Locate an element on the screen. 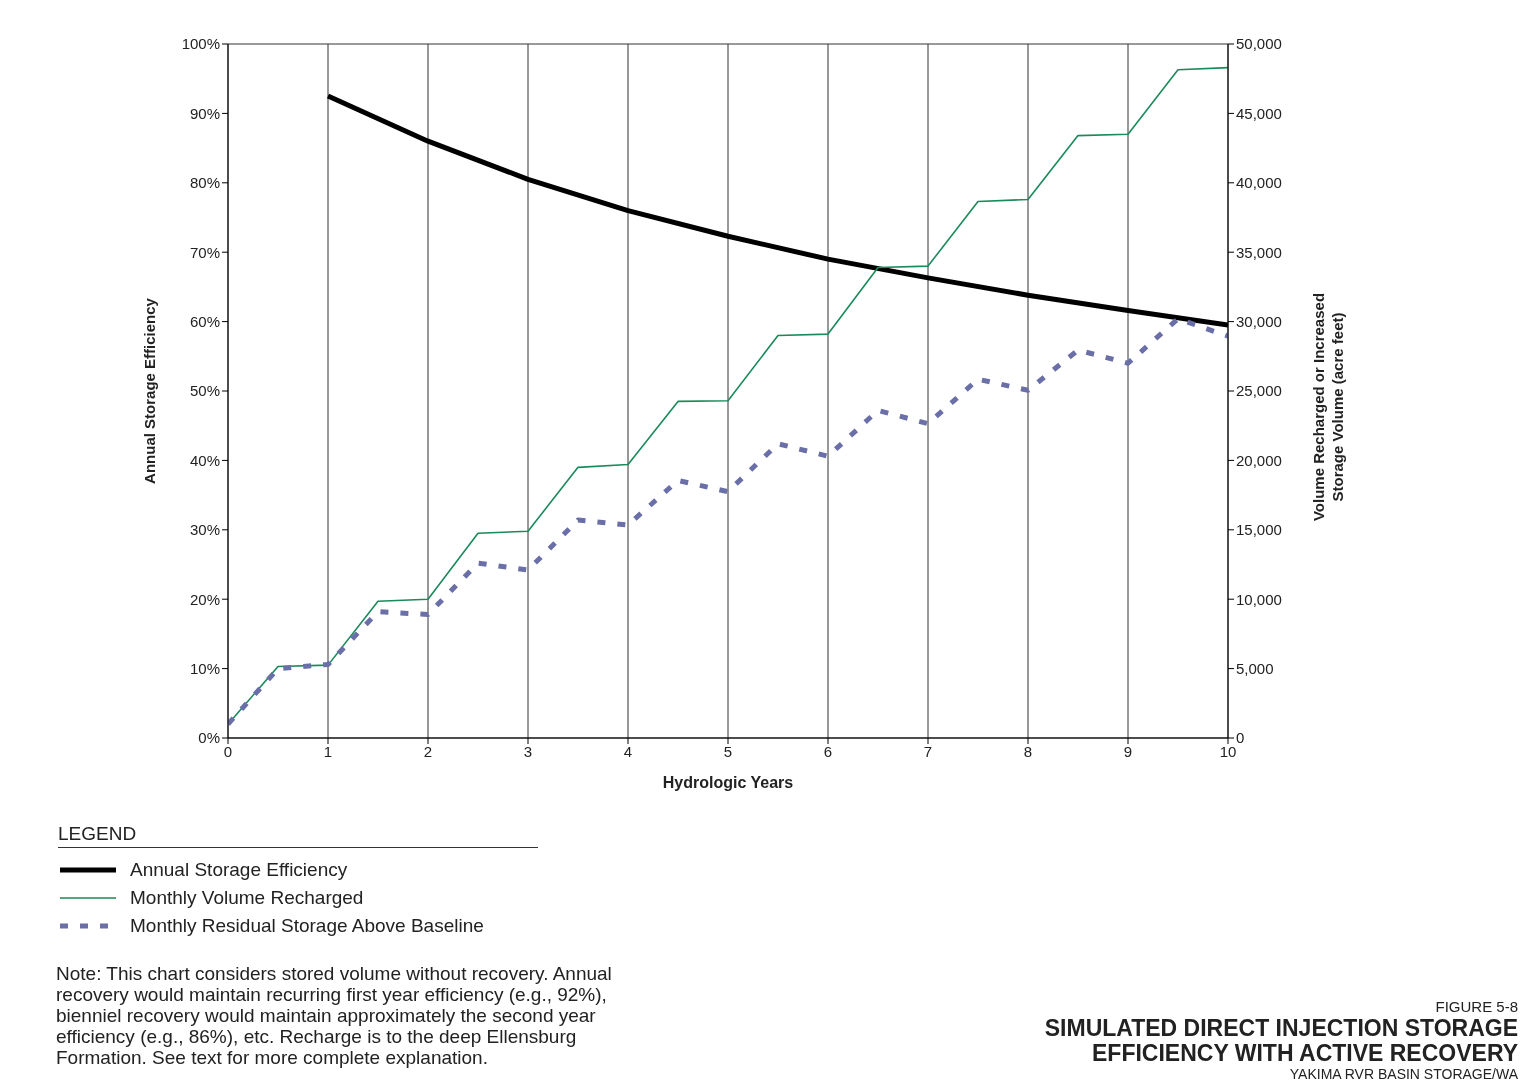 The image size is (1534, 1092). legend-label: Monthly Residual Storage Above Baseline is located at coordinates (307, 926).